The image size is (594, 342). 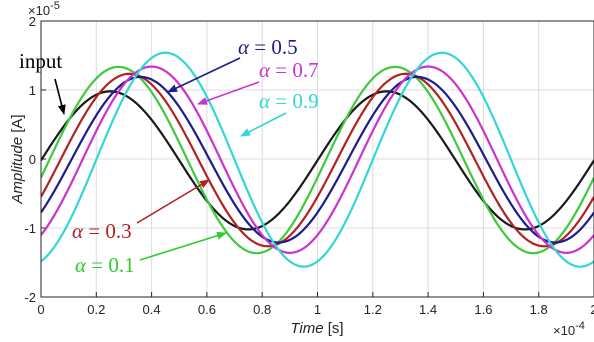 What do you see at coordinates (317, 309) in the screenshot?
I see `x-tick-label: 1` at bounding box center [317, 309].